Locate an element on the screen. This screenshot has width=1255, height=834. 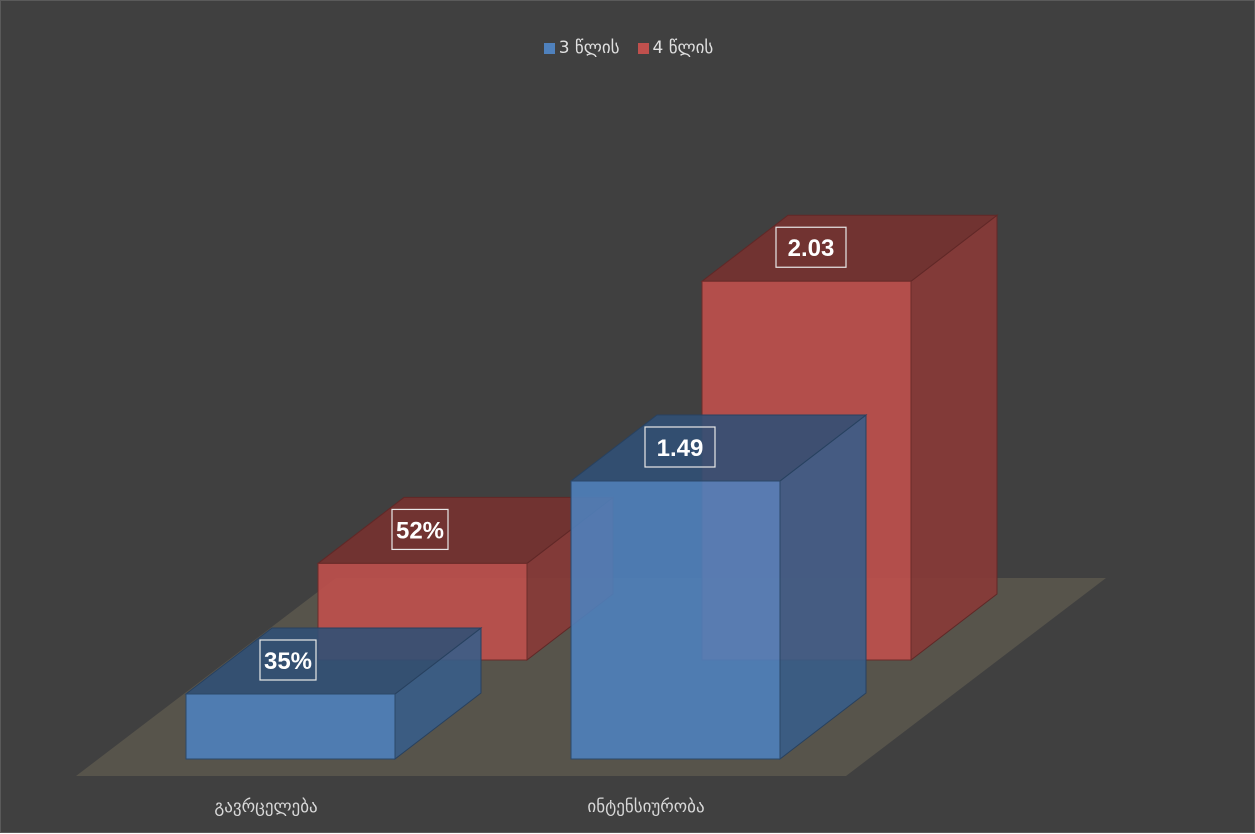
legend-item-3-year: 3 წლის is located at coordinates (581, 48).